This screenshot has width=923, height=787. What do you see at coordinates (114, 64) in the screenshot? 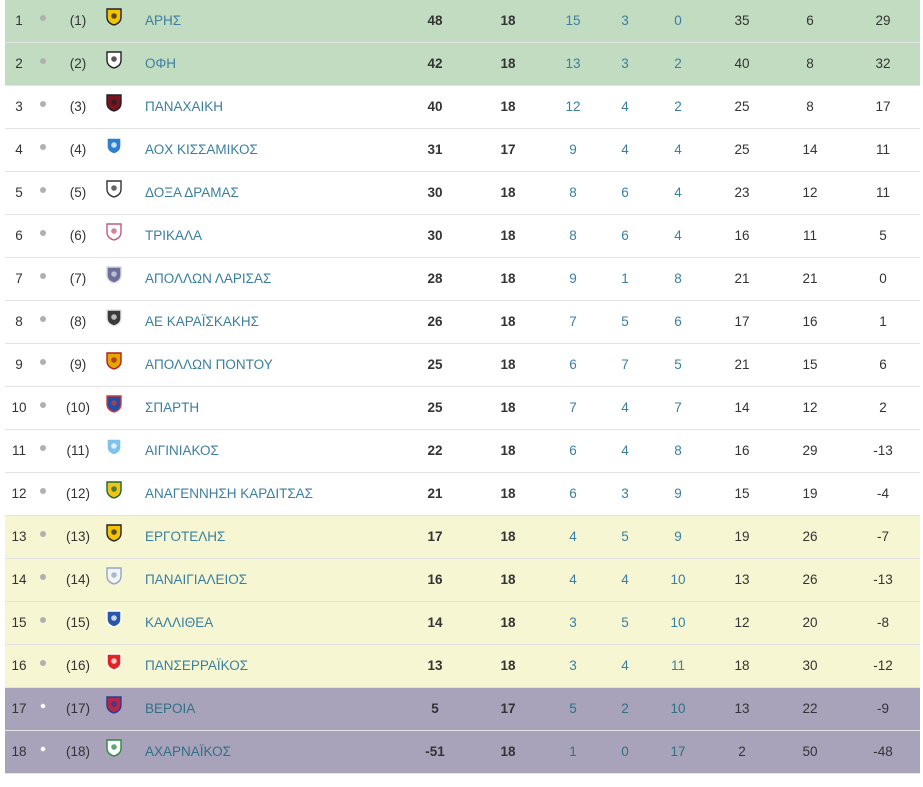
I see `ofi-crest-icon` at bounding box center [114, 64].